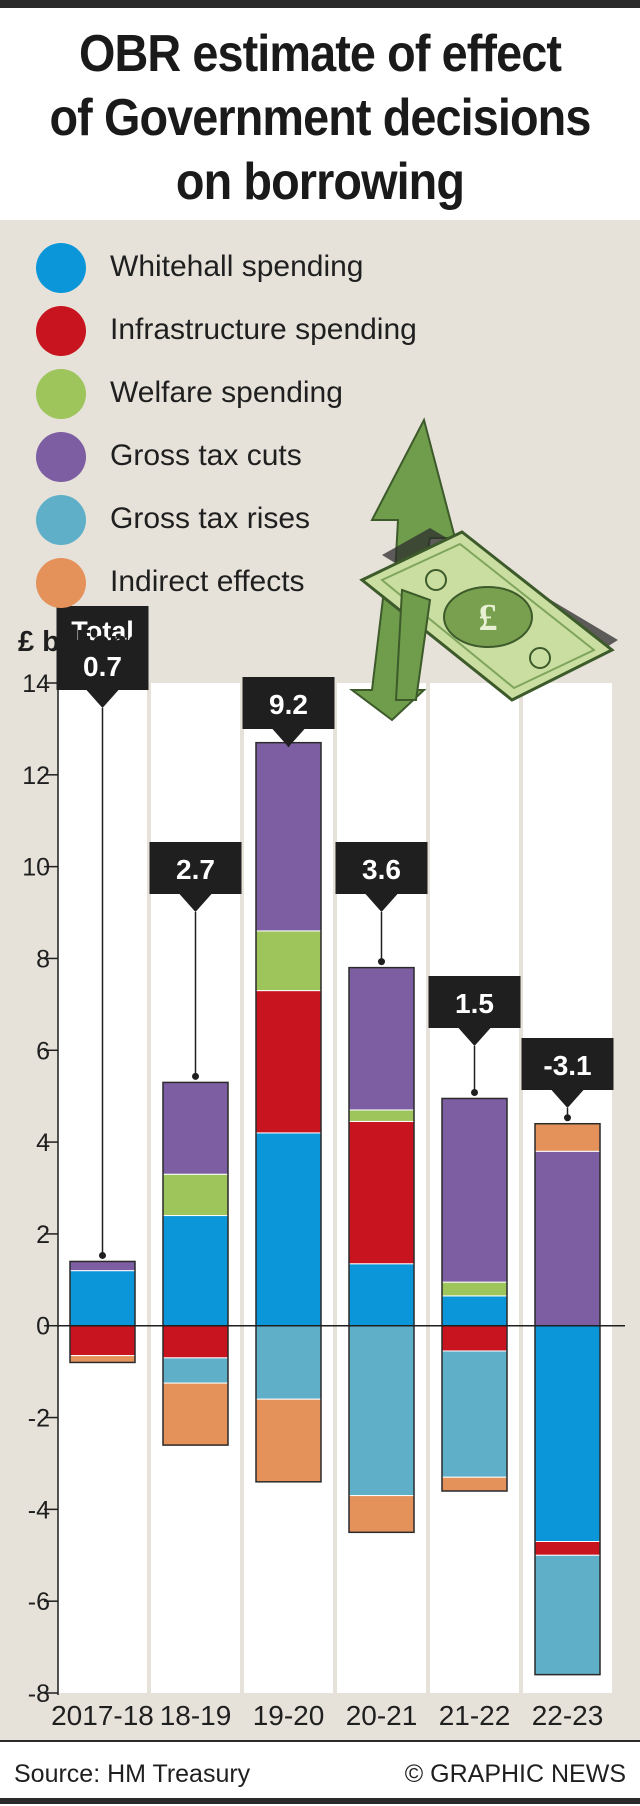 Image resolution: width=640 pixels, height=1806 pixels. Describe the element at coordinates (237, 266) in the screenshot. I see `legend-label-whitehall: Whitehall spending` at that location.